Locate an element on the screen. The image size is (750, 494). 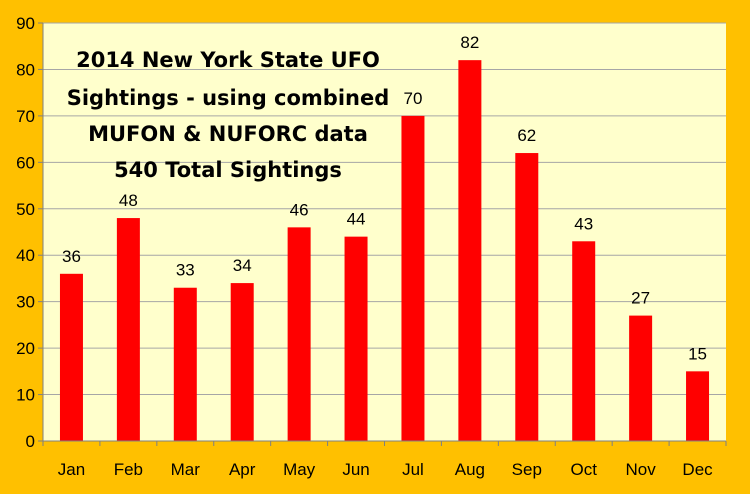
bar-apr is located at coordinates (242, 362).